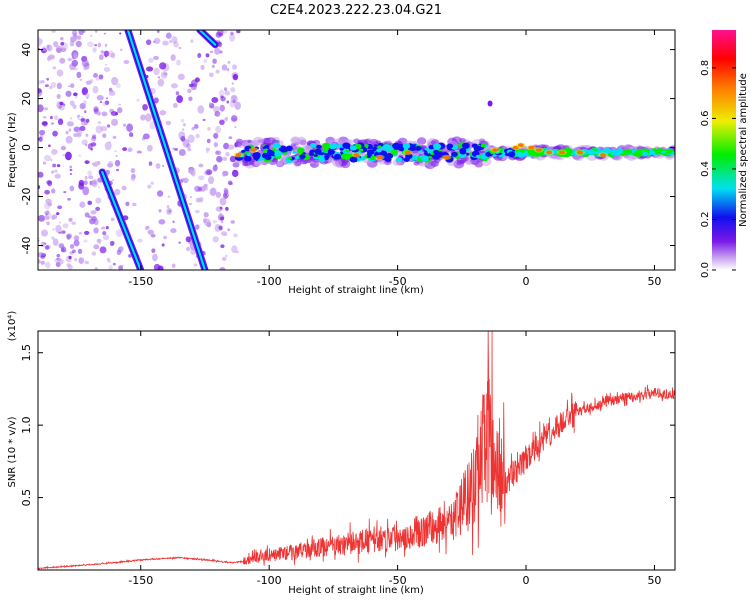 The image size is (750, 600). What do you see at coordinates (705, 169) in the screenshot?
I see `colorbar-tick-label: 0.4` at bounding box center [705, 169].